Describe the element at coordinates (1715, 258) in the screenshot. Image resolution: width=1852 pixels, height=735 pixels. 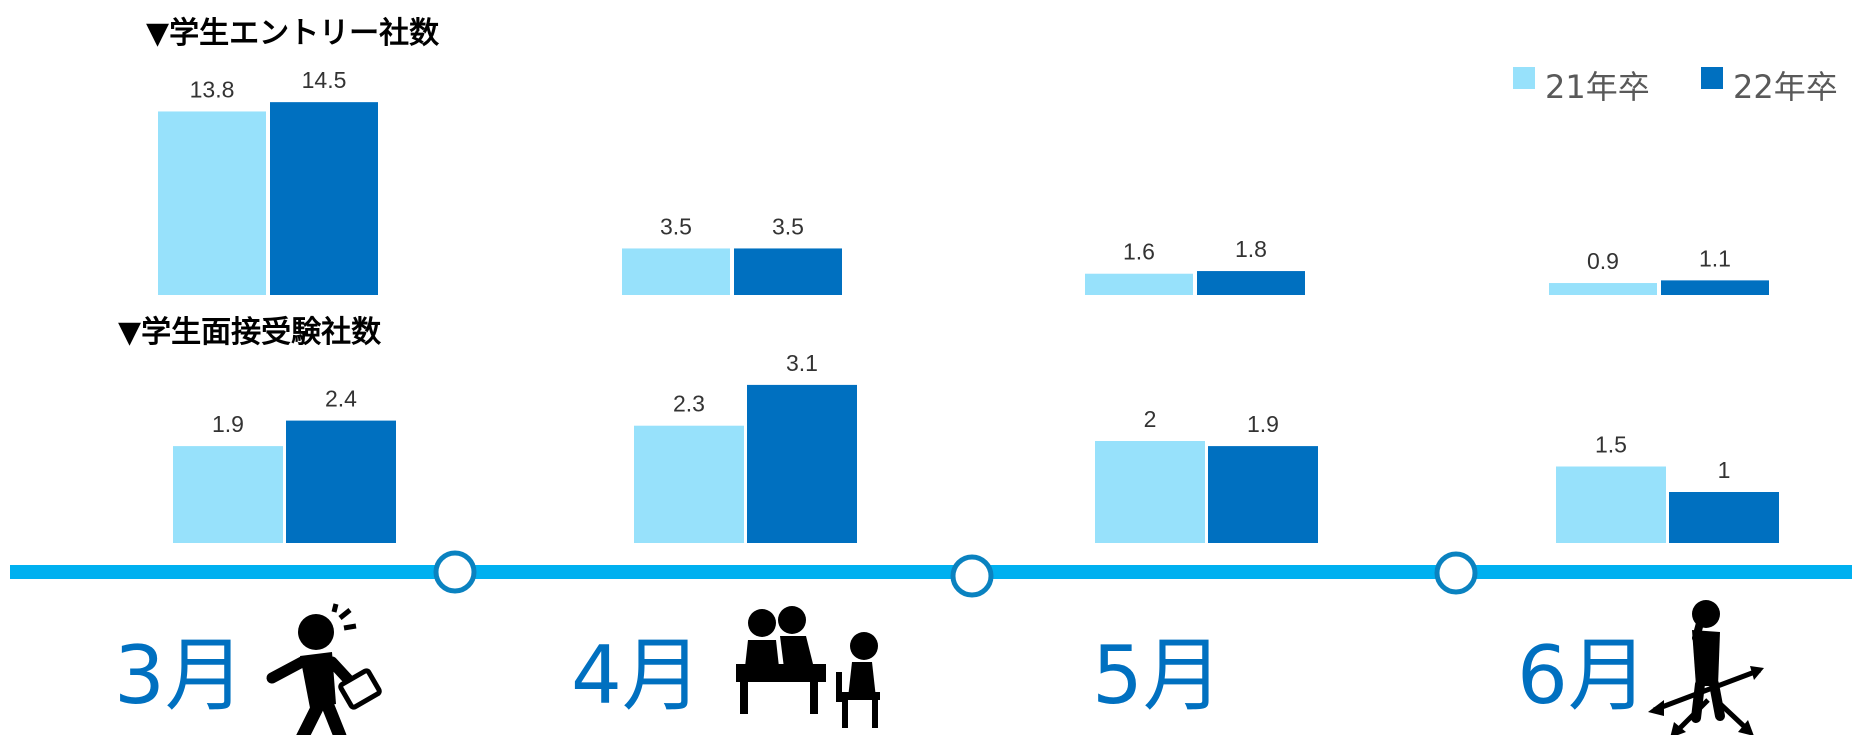
I see `entry-value-label: 1.1` at that location.